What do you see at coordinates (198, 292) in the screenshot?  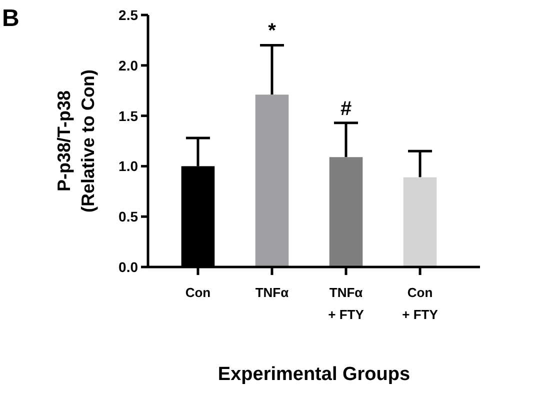 I see `x-tick-label: Con` at bounding box center [198, 292].